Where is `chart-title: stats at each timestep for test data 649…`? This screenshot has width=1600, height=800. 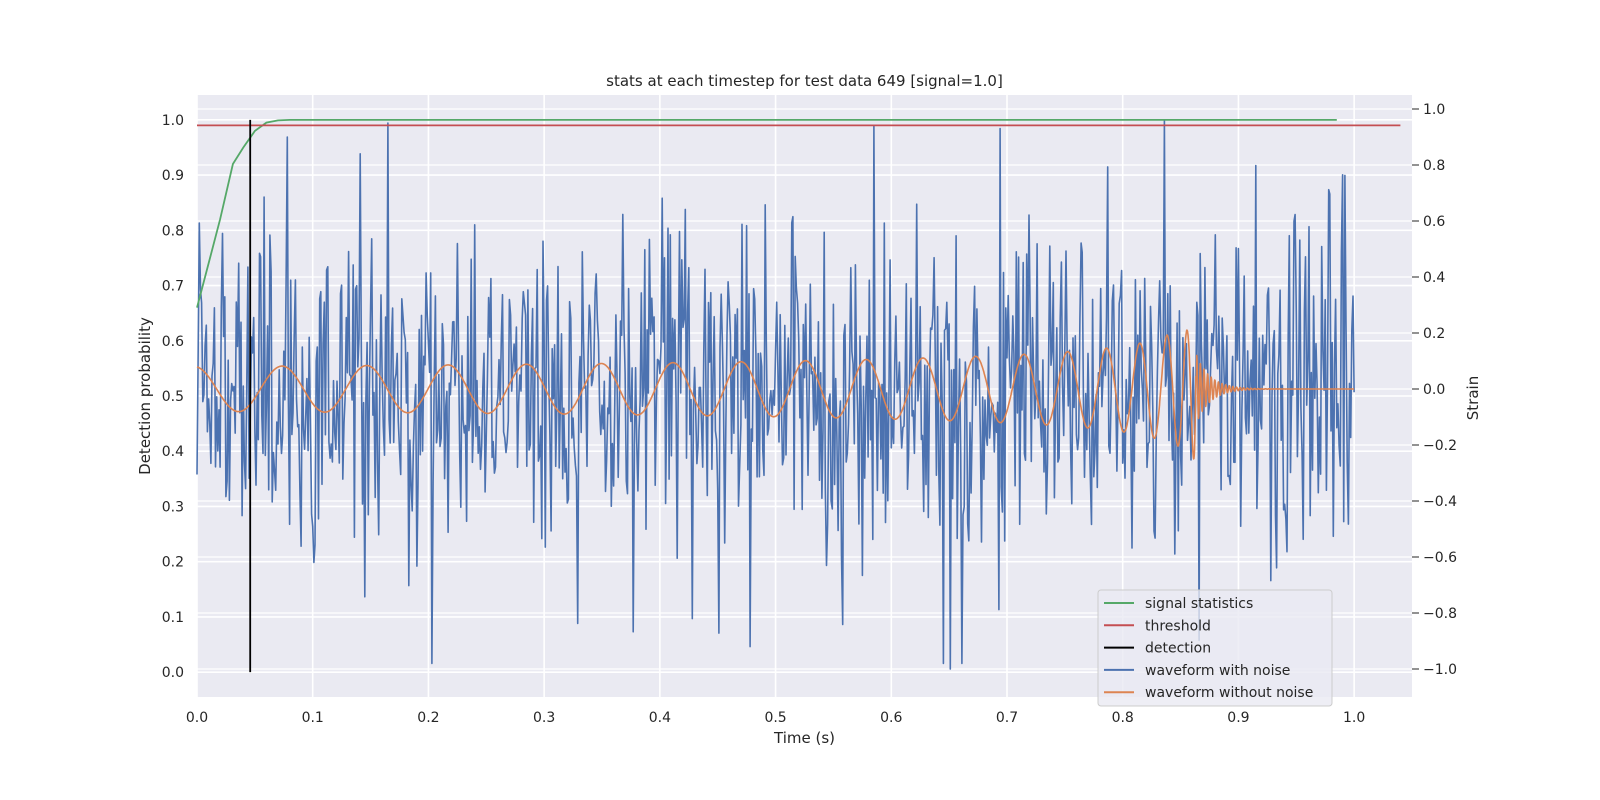
chart-title: stats at each timestep for test data 649… is located at coordinates (804, 81).